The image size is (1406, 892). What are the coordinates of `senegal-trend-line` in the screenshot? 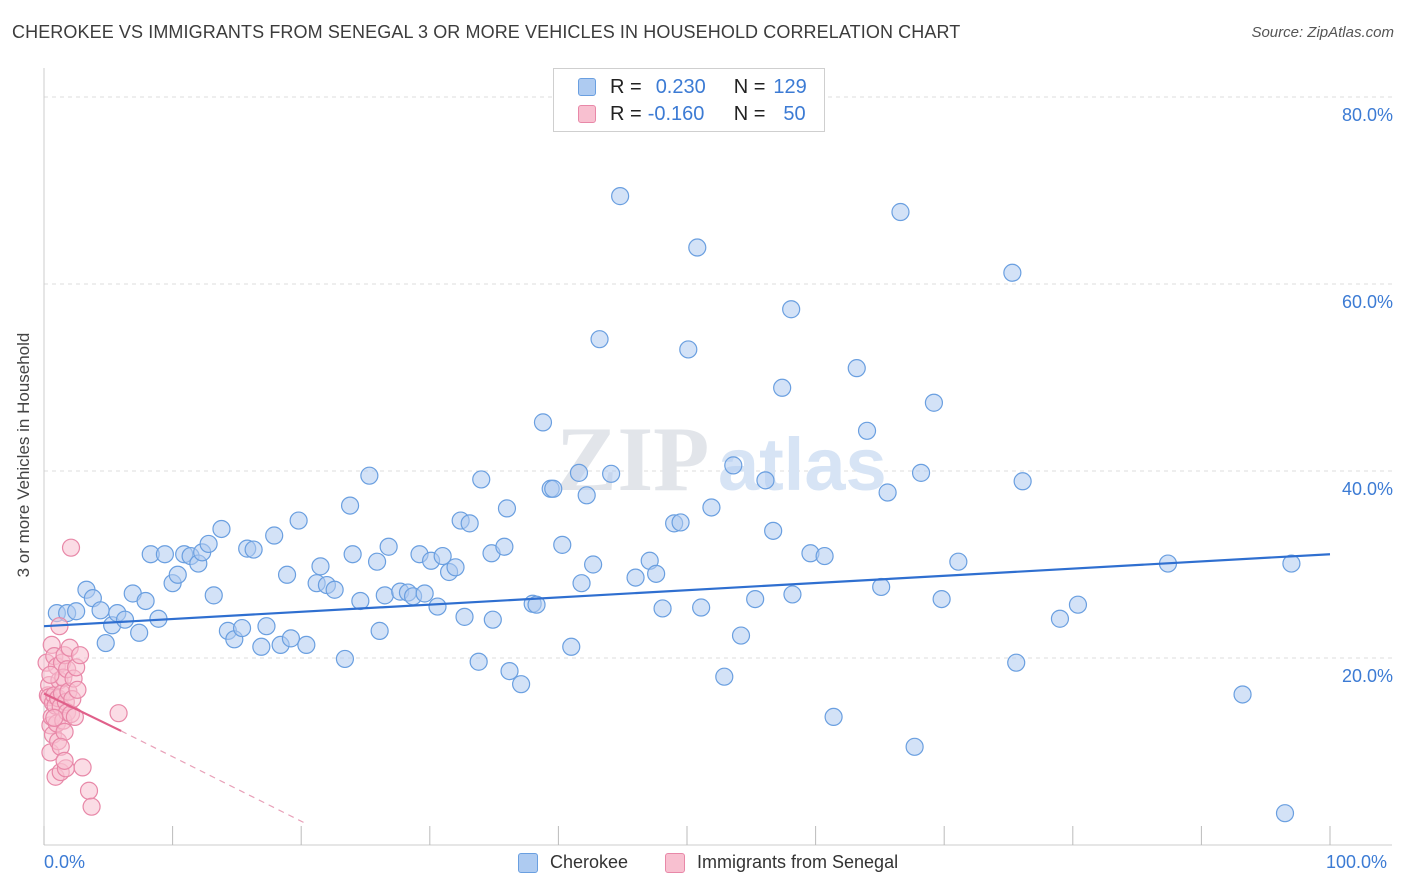 It's located at (82, 712).